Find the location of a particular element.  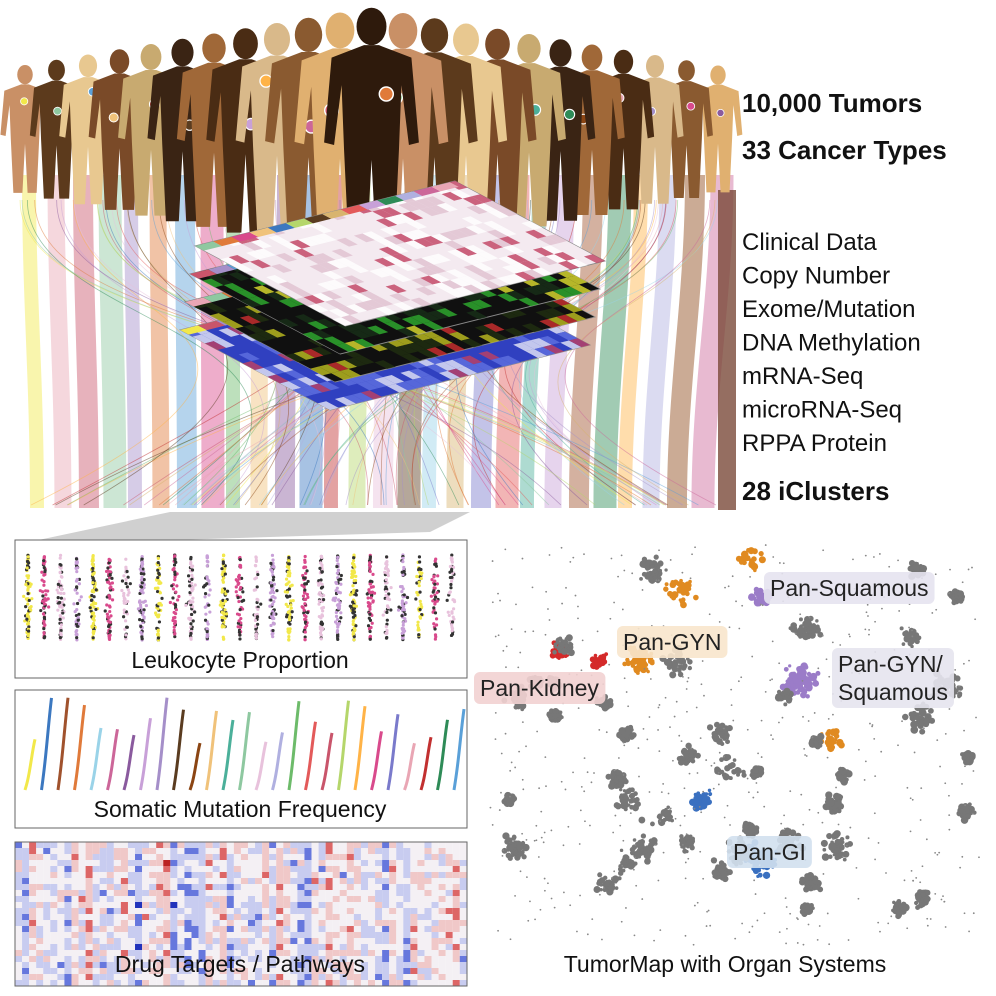

ribbon is located at coordinates (659, 341).